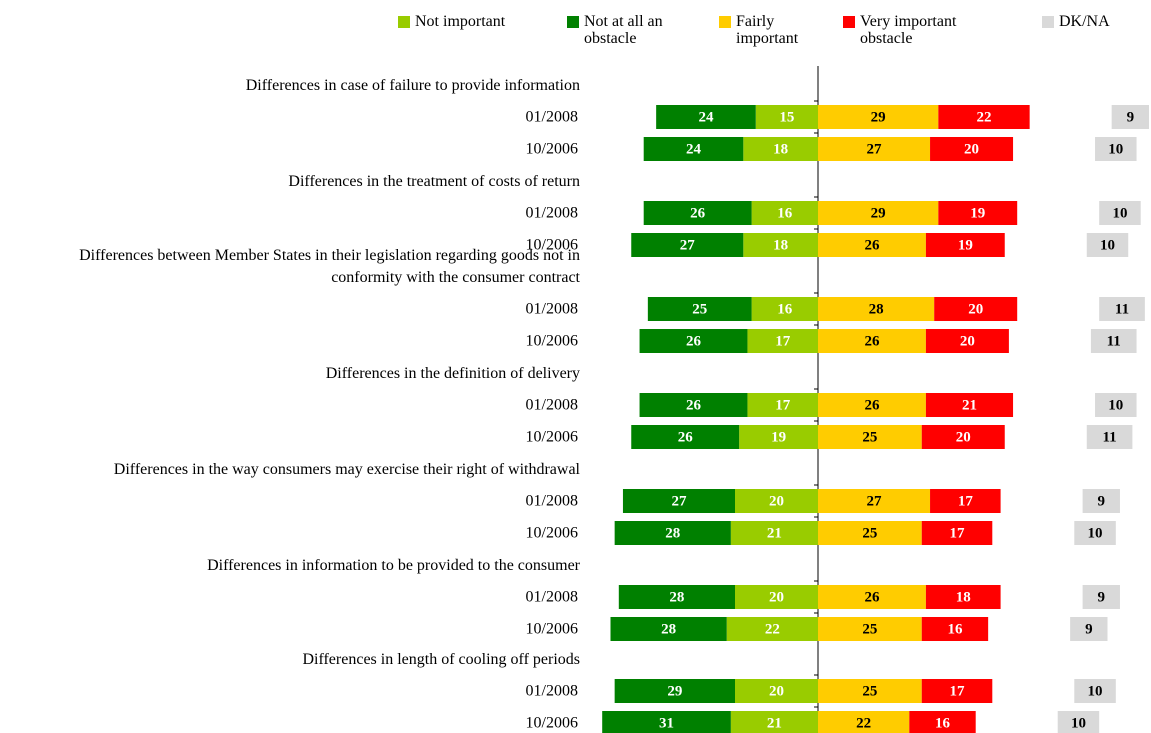 The width and height of the screenshot is (1151, 733). Describe the element at coordinates (706, 117) in the screenshot. I see `value-label: 24` at that location.